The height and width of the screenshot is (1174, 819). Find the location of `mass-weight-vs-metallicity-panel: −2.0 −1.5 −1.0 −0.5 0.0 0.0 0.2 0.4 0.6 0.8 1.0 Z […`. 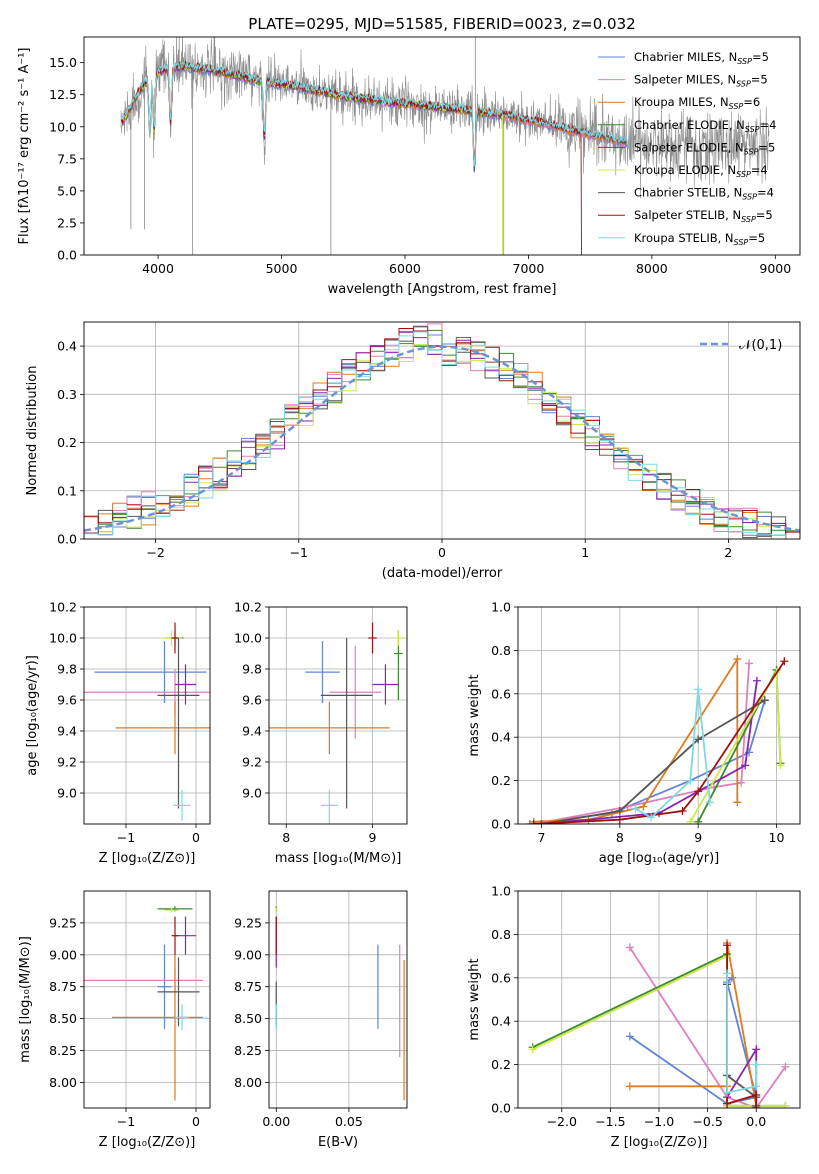

mass-weight-vs-metallicity-panel: −2.0 −1.5 −1.0 −0.5 0.0 0.0 0.2 0.4 0.6 0.8 1.0 Z [… is located at coordinates (634, 1017).